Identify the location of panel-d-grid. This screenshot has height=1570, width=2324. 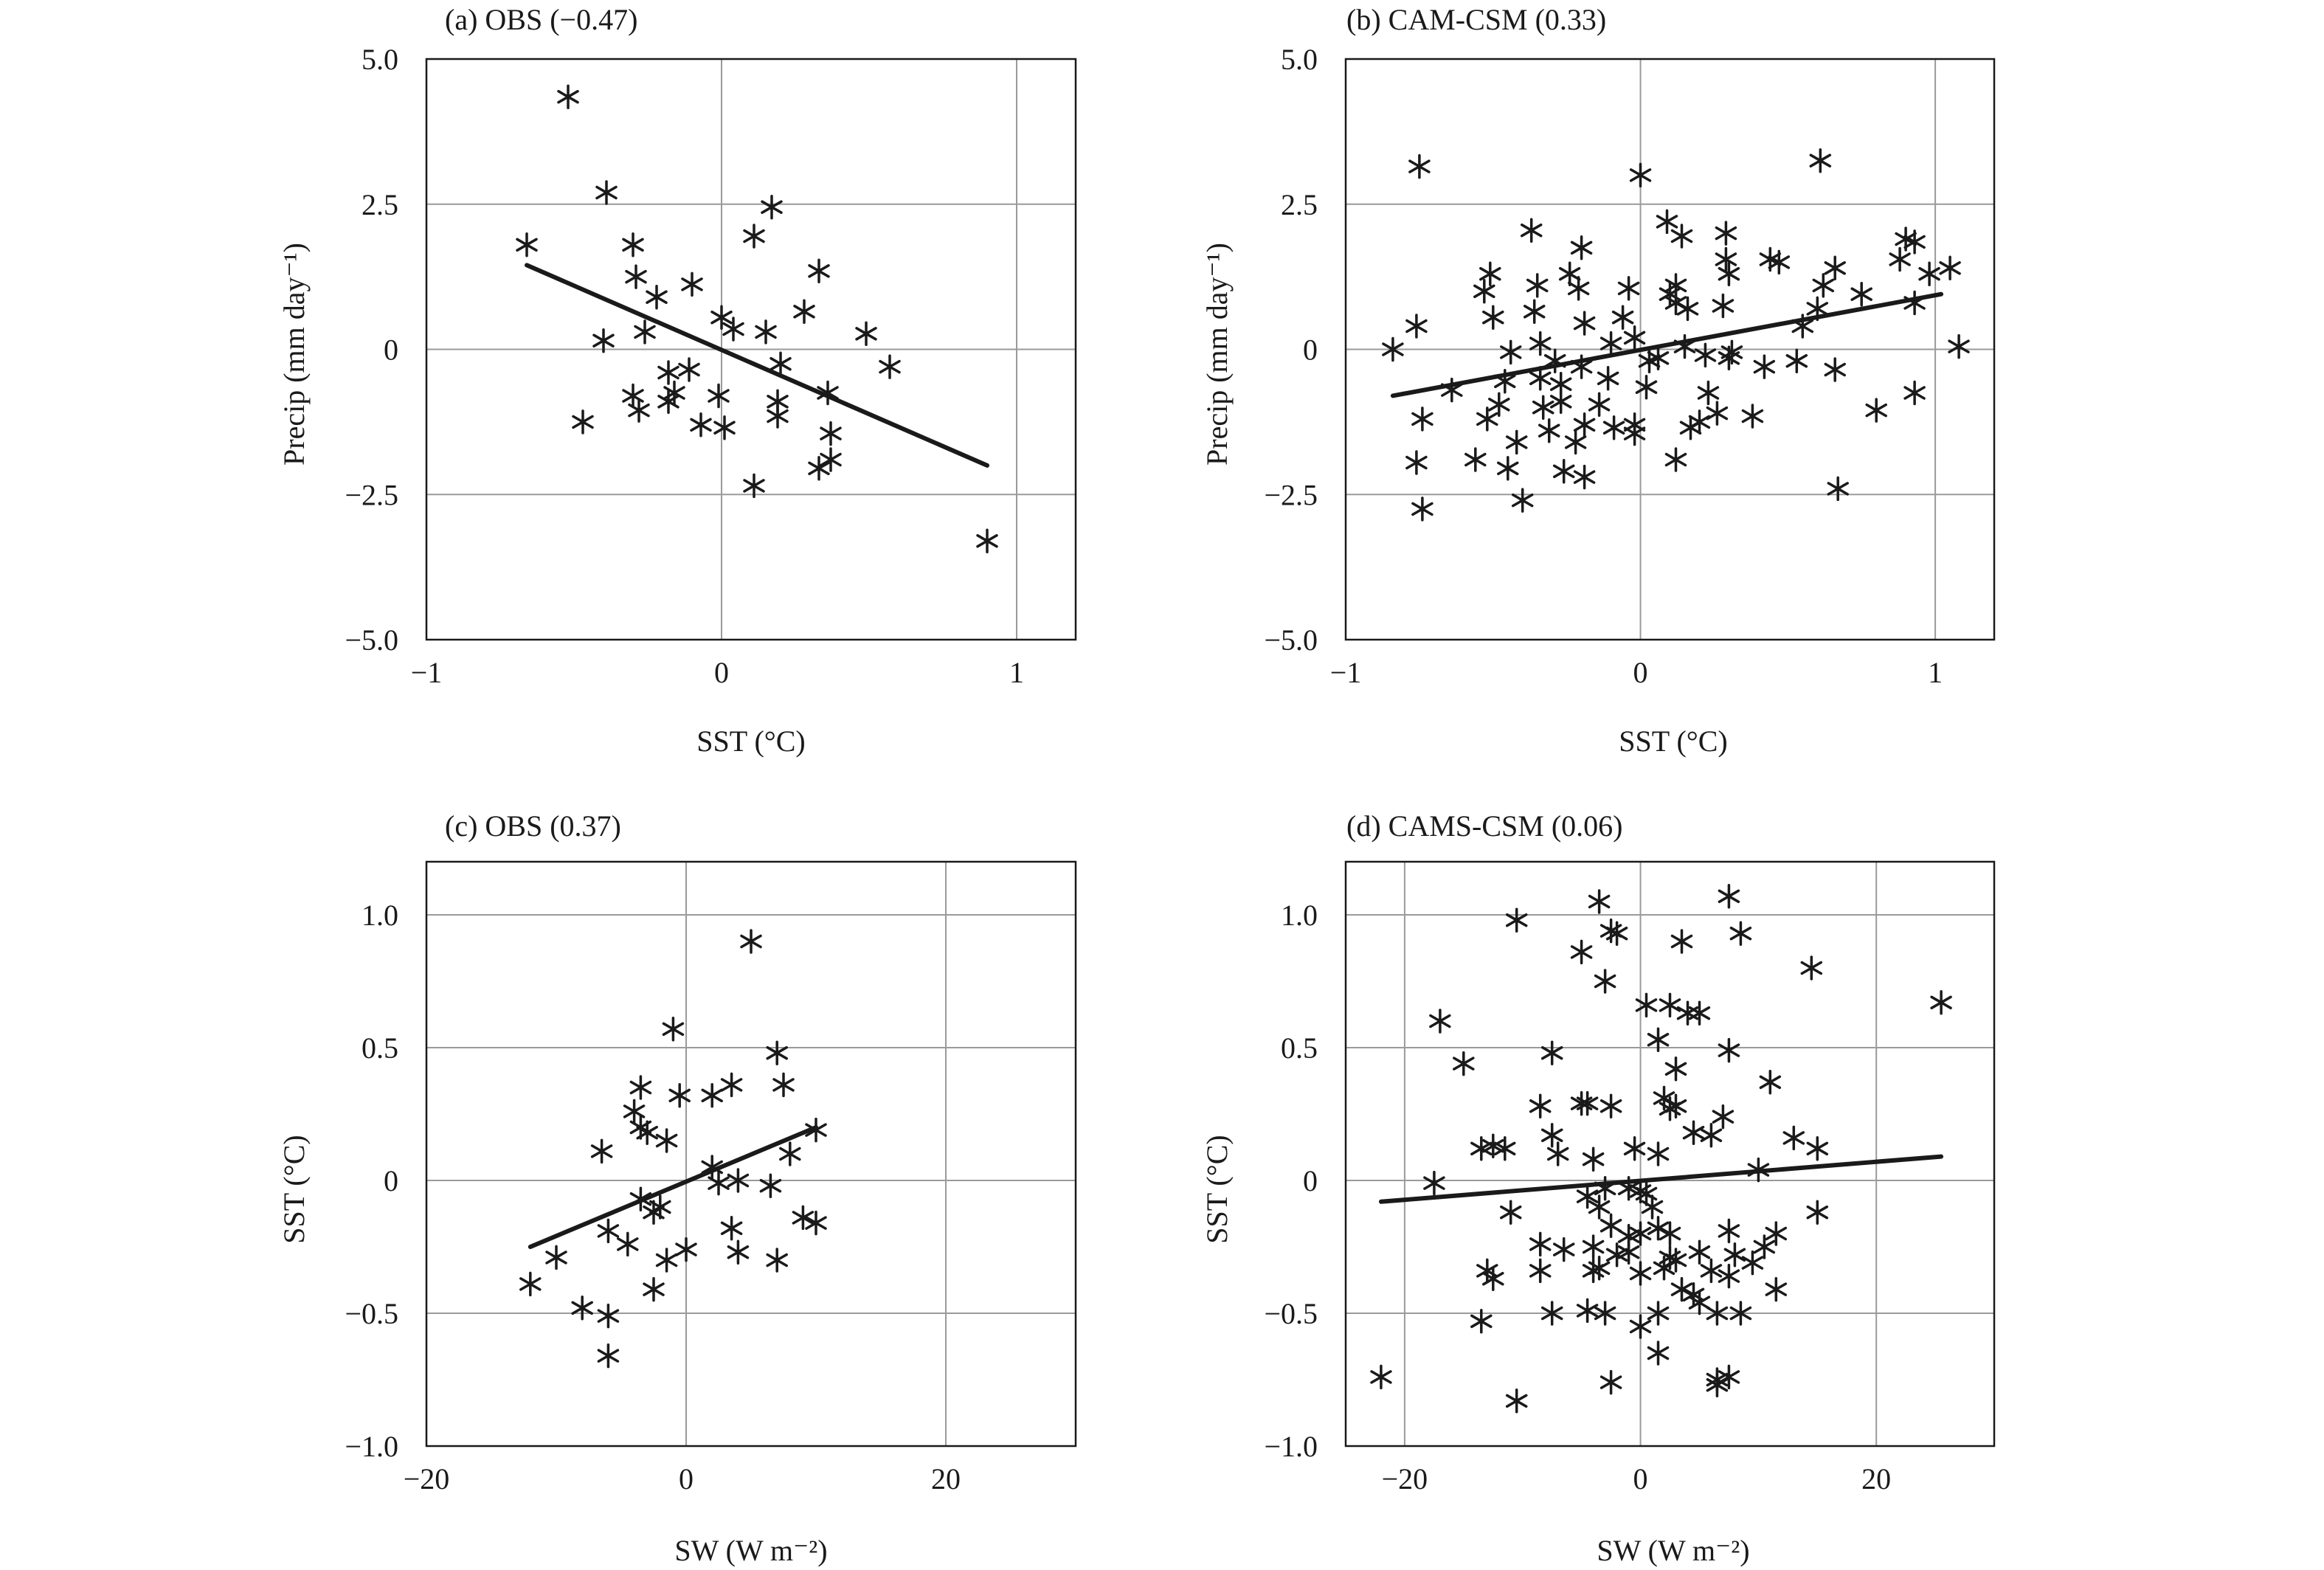
(1670, 1154).